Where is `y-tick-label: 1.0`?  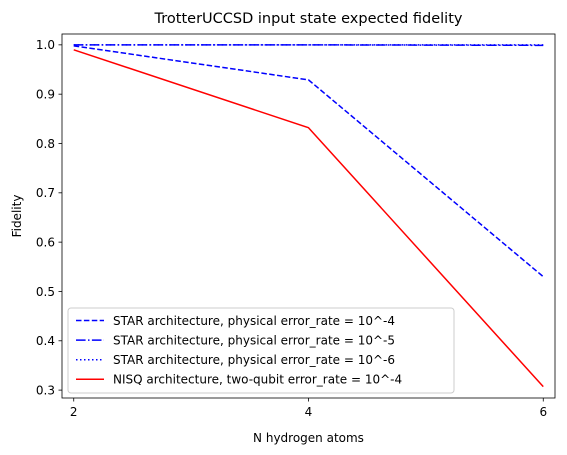
y-tick-label: 1.0 is located at coordinates (45, 45).